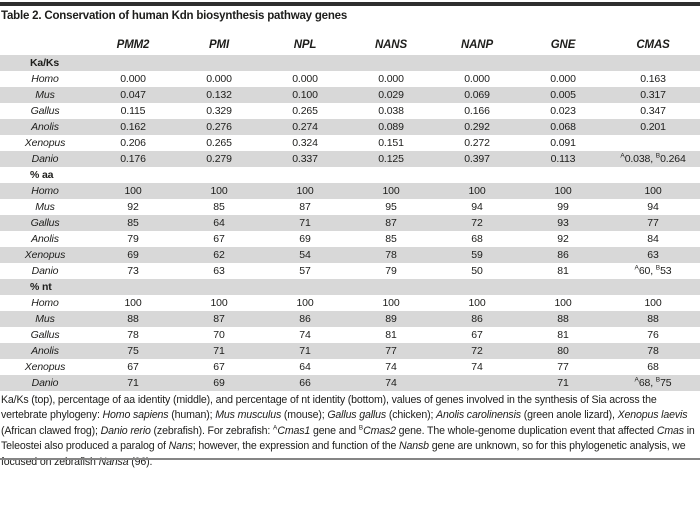 Image resolution: width=700 pixels, height=516 pixels. What do you see at coordinates (45, 45) in the screenshot?
I see `row-label-header` at bounding box center [45, 45].